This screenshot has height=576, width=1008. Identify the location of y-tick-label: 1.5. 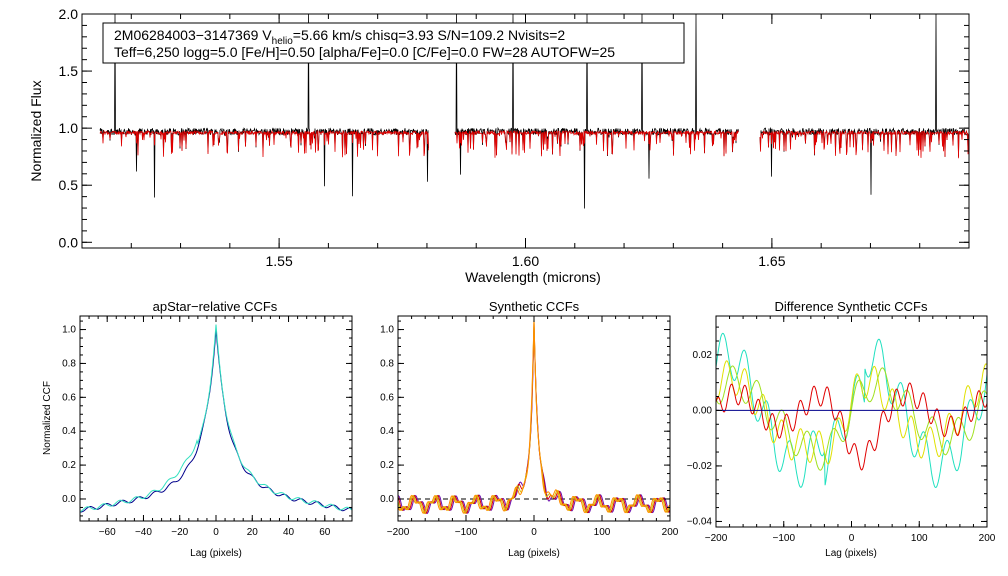
(69, 71).